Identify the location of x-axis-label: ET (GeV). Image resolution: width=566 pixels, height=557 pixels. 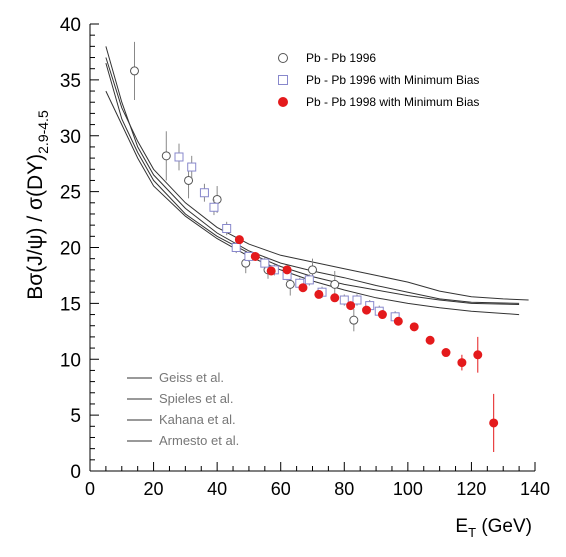
(493, 528).